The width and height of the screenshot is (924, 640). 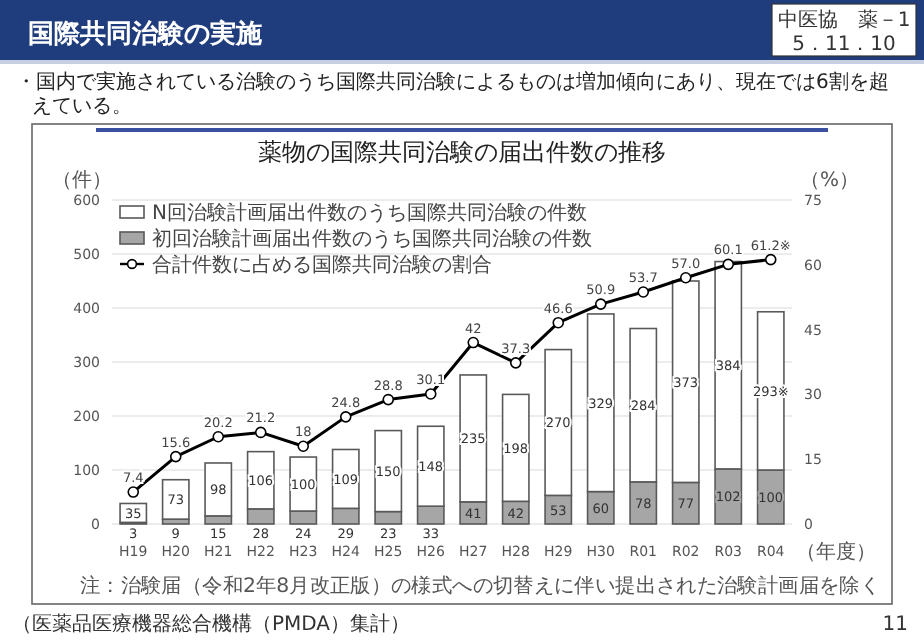 I want to click on legend-label: 初回治験計画届出件数のうち国際共同治験の件数, so click(x=372, y=239).